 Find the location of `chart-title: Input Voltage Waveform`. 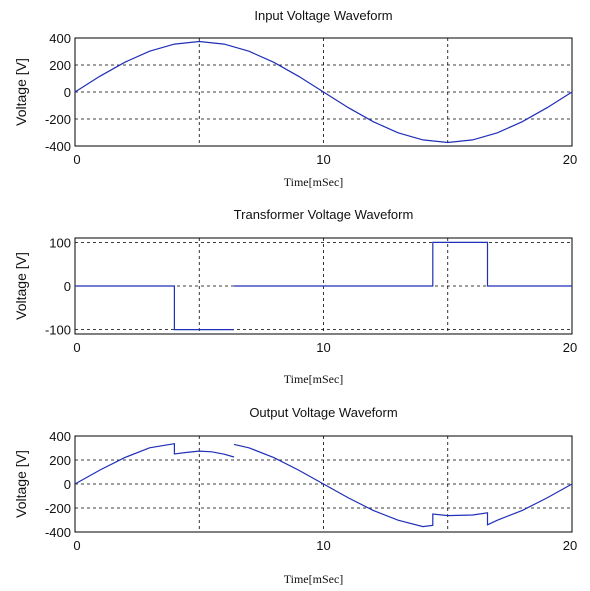

chart-title: Input Voltage Waveform is located at coordinates (323, 15).